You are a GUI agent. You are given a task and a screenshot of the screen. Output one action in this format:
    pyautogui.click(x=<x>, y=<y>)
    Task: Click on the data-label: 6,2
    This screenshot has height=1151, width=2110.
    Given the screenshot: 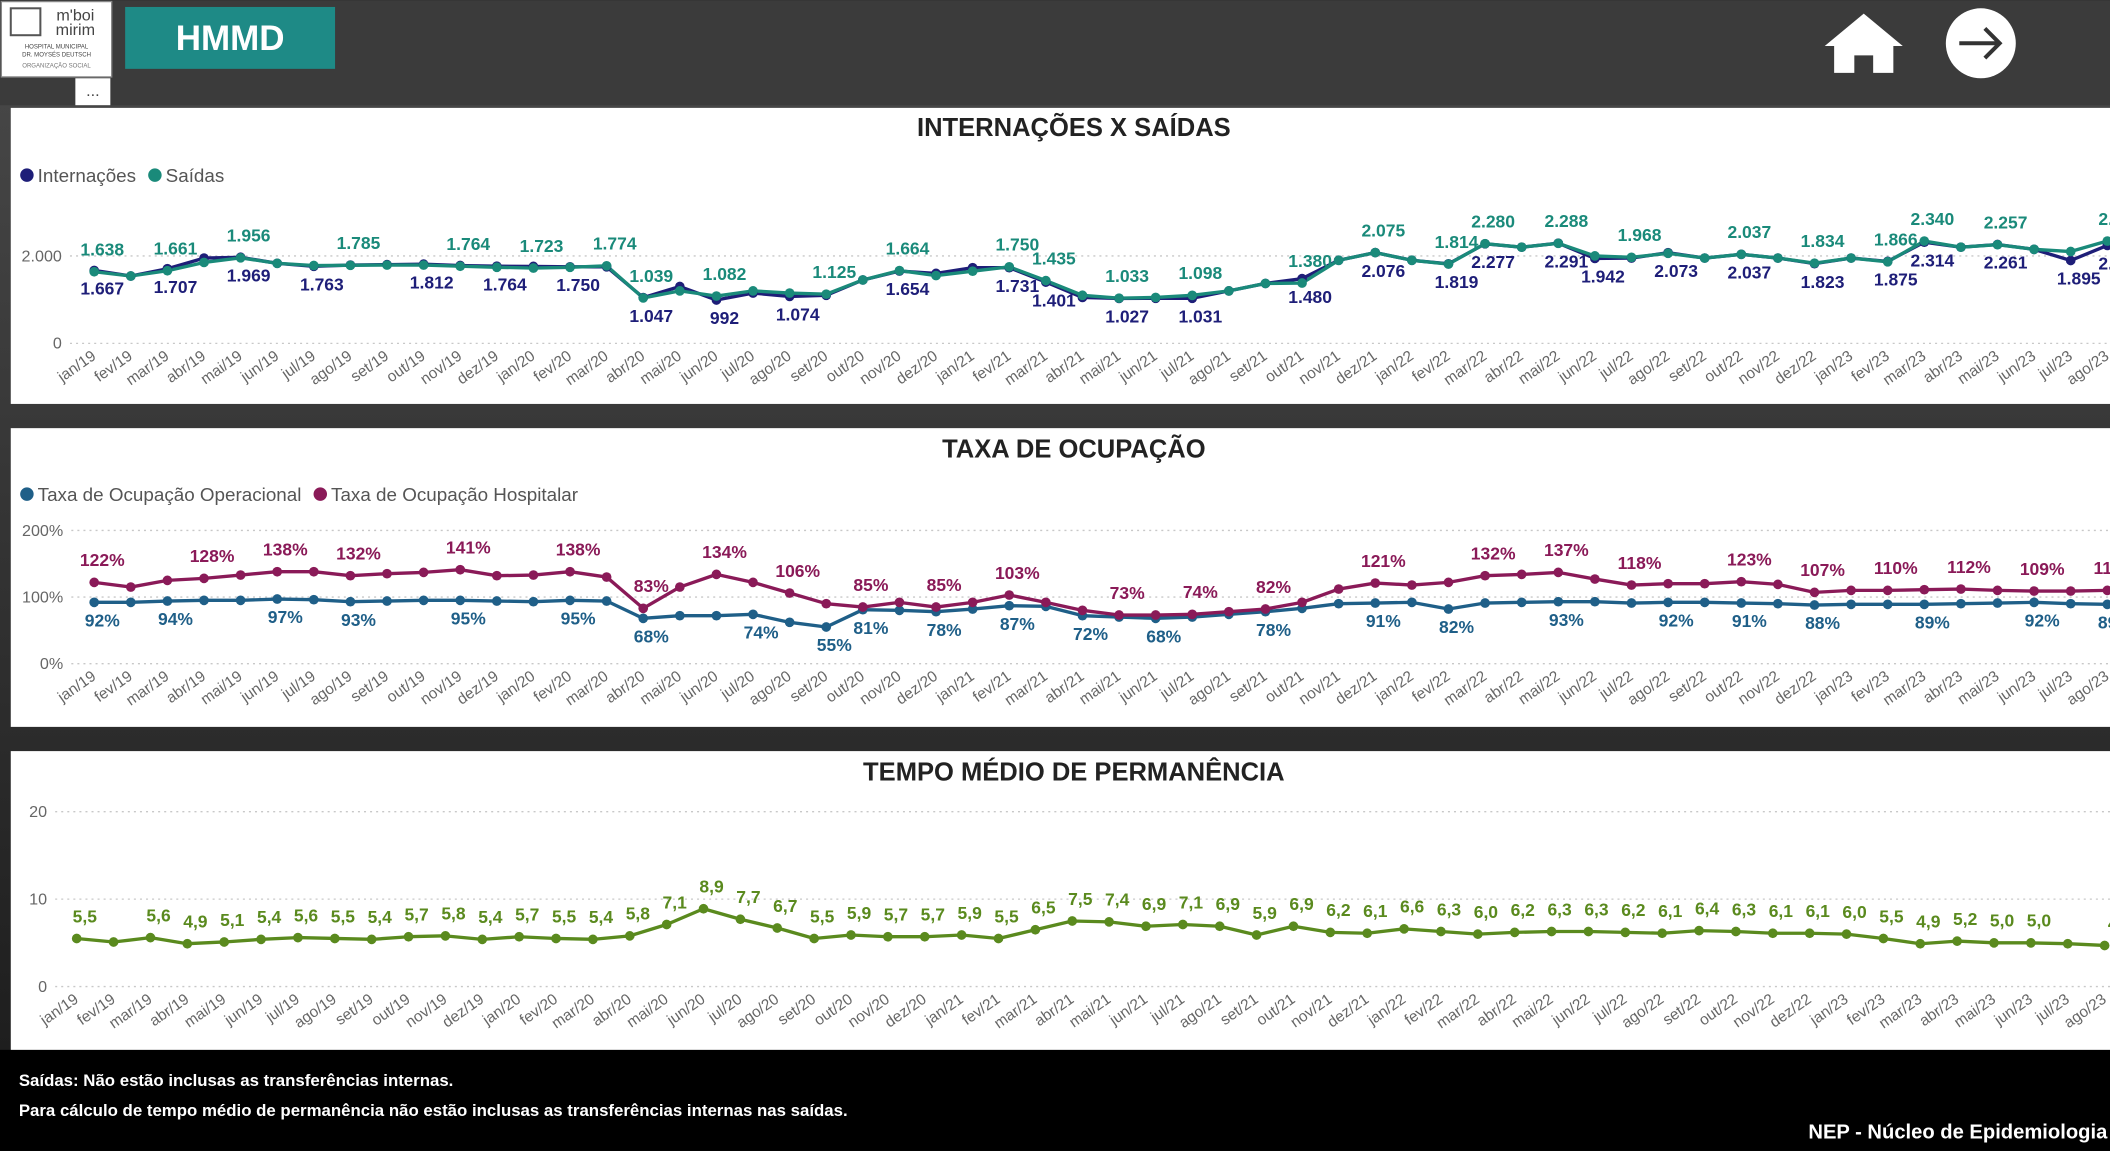 What is the action you would take?
    pyautogui.click(x=1338, y=910)
    